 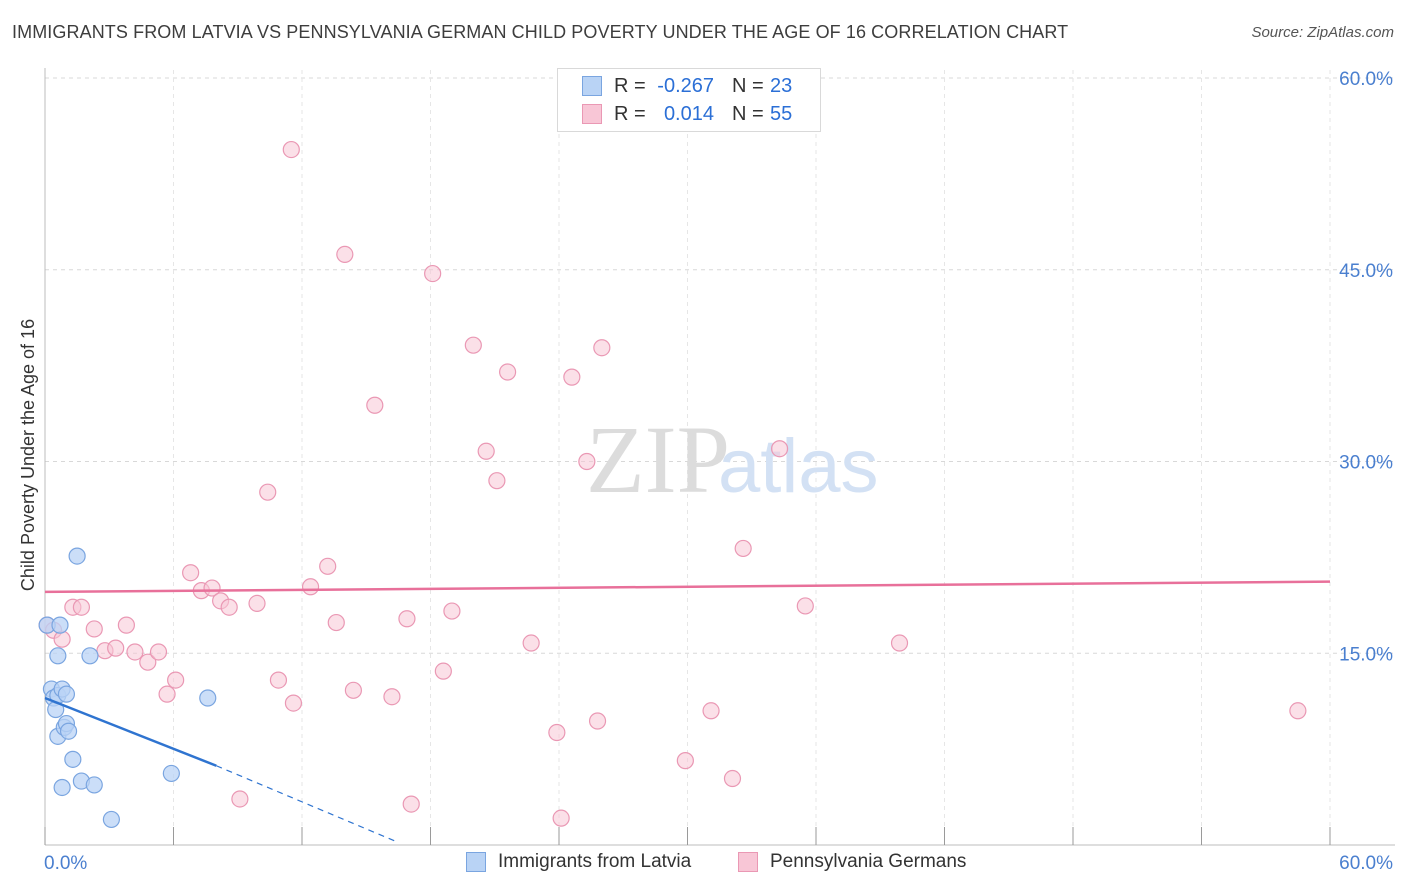 I want to click on y-axis-label: Child Poverty Under the Age of 16, so click(x=28, y=455).